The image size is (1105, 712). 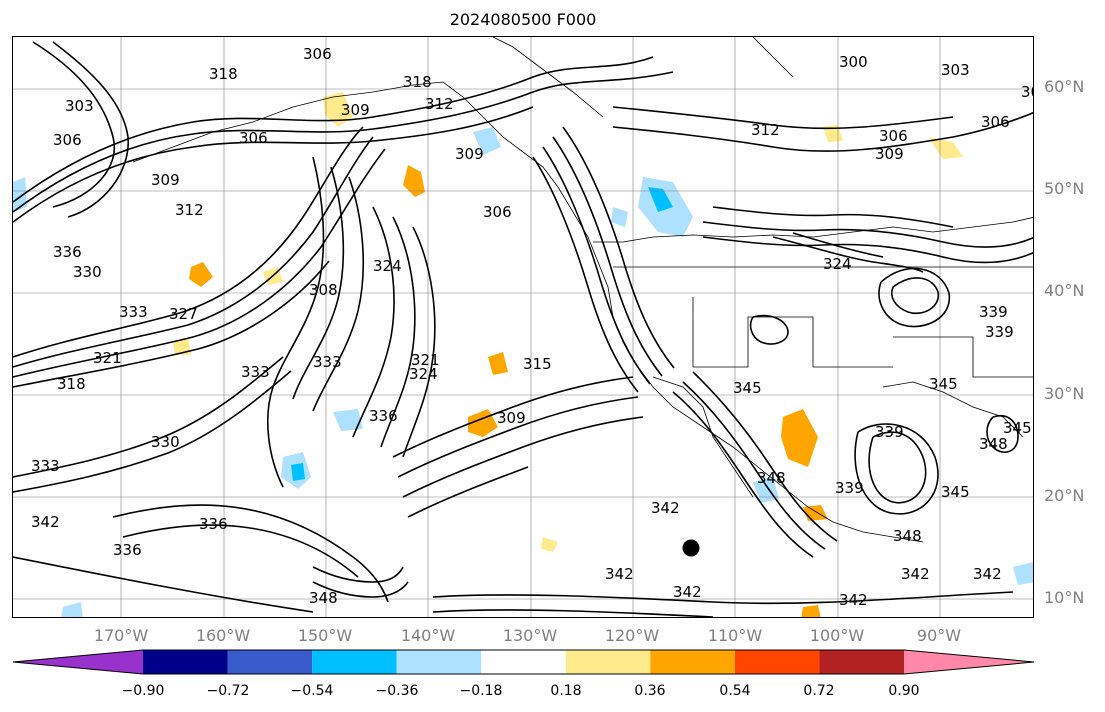 What do you see at coordinates (735, 635) in the screenshot?
I see `longitude-label: 110°W` at bounding box center [735, 635].